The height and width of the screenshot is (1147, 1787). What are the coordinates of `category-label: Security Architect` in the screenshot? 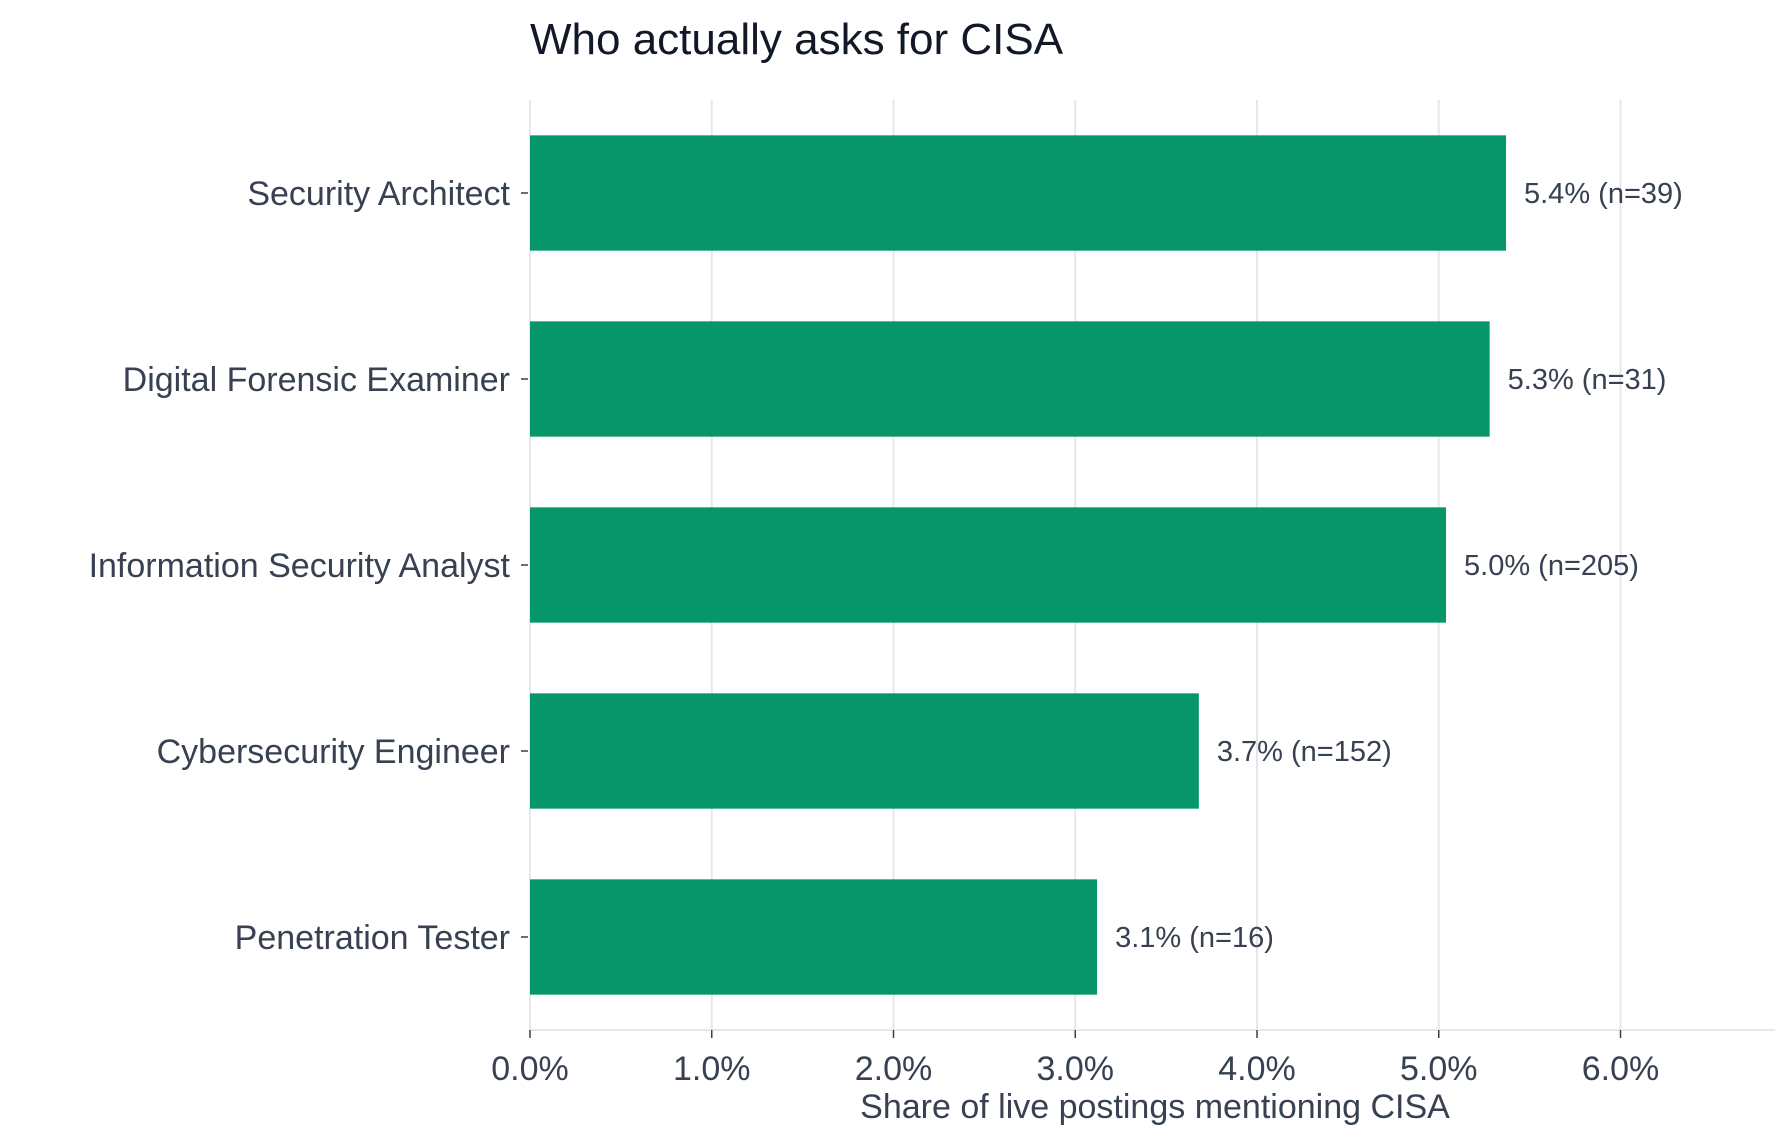 It's located at (378, 194).